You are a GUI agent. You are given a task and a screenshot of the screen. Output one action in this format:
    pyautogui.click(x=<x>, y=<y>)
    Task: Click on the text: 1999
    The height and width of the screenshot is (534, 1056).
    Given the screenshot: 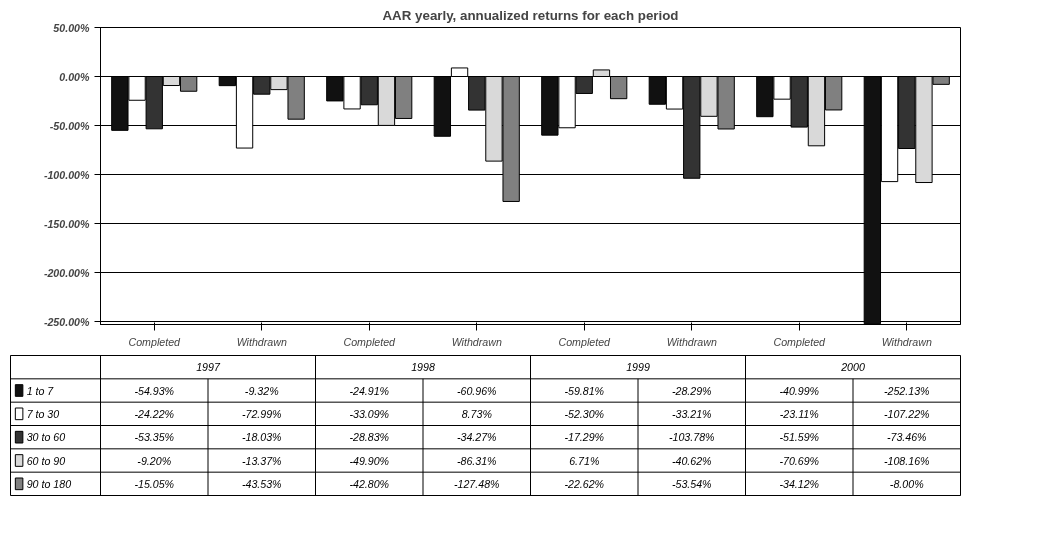 What is the action you would take?
    pyautogui.click(x=638, y=367)
    